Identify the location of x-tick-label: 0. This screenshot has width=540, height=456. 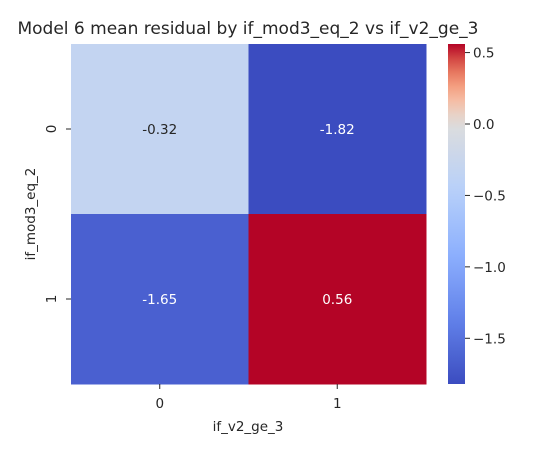
(159, 404).